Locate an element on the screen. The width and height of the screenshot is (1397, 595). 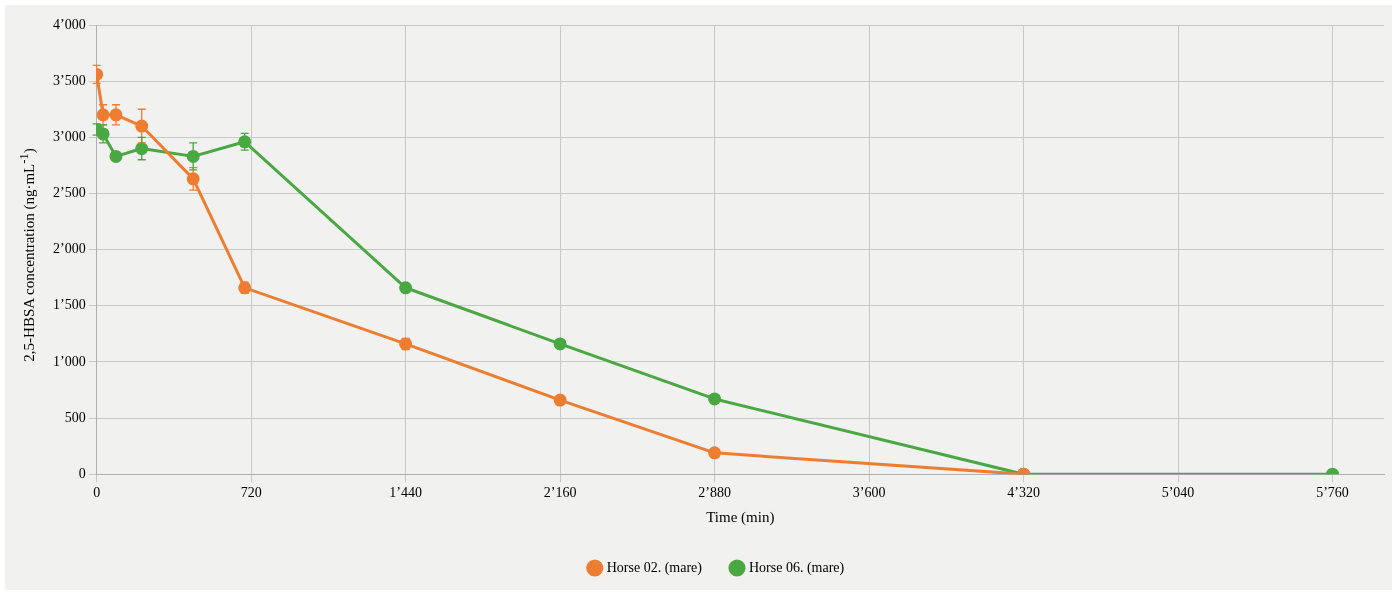
legend-label: Horse 06. (mare) is located at coordinates (797, 567).